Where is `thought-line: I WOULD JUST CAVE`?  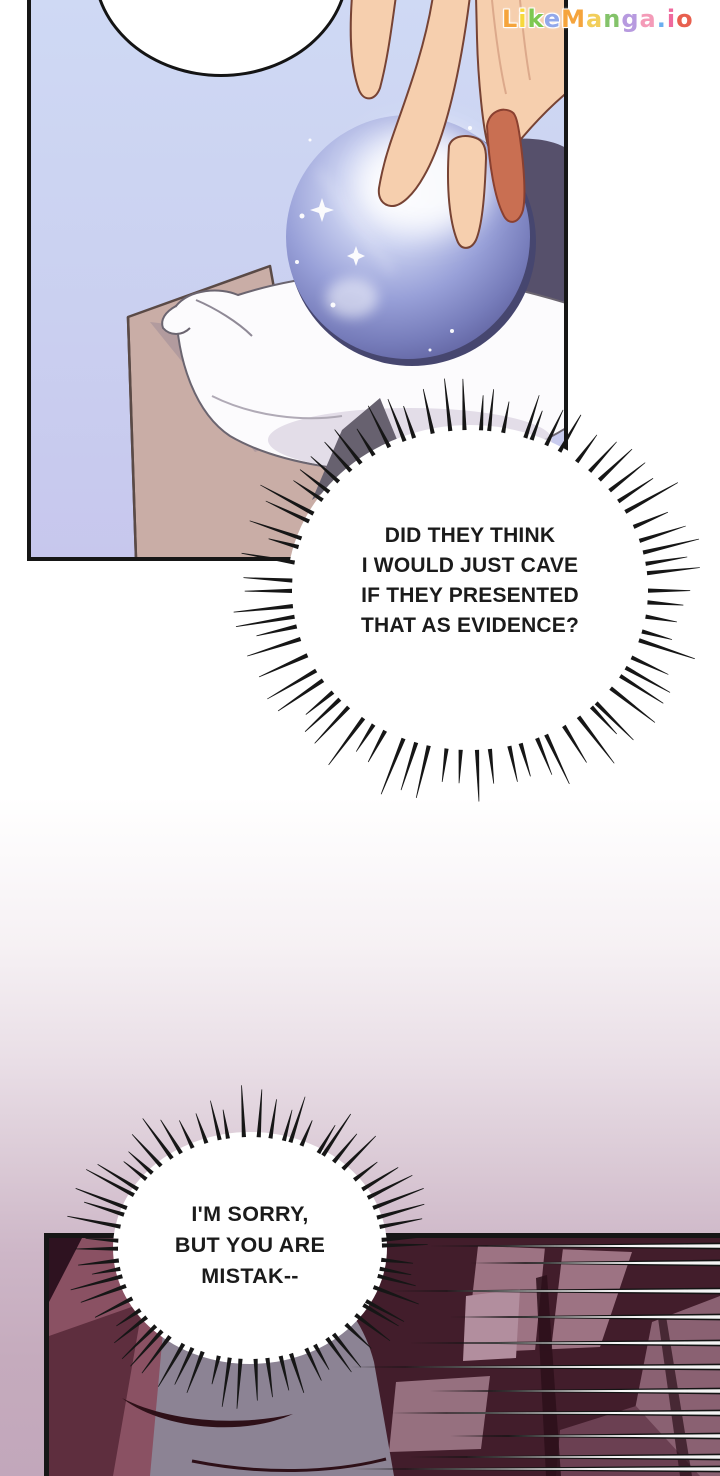
thought-line: I WOULD JUST CAVE is located at coordinates (470, 565).